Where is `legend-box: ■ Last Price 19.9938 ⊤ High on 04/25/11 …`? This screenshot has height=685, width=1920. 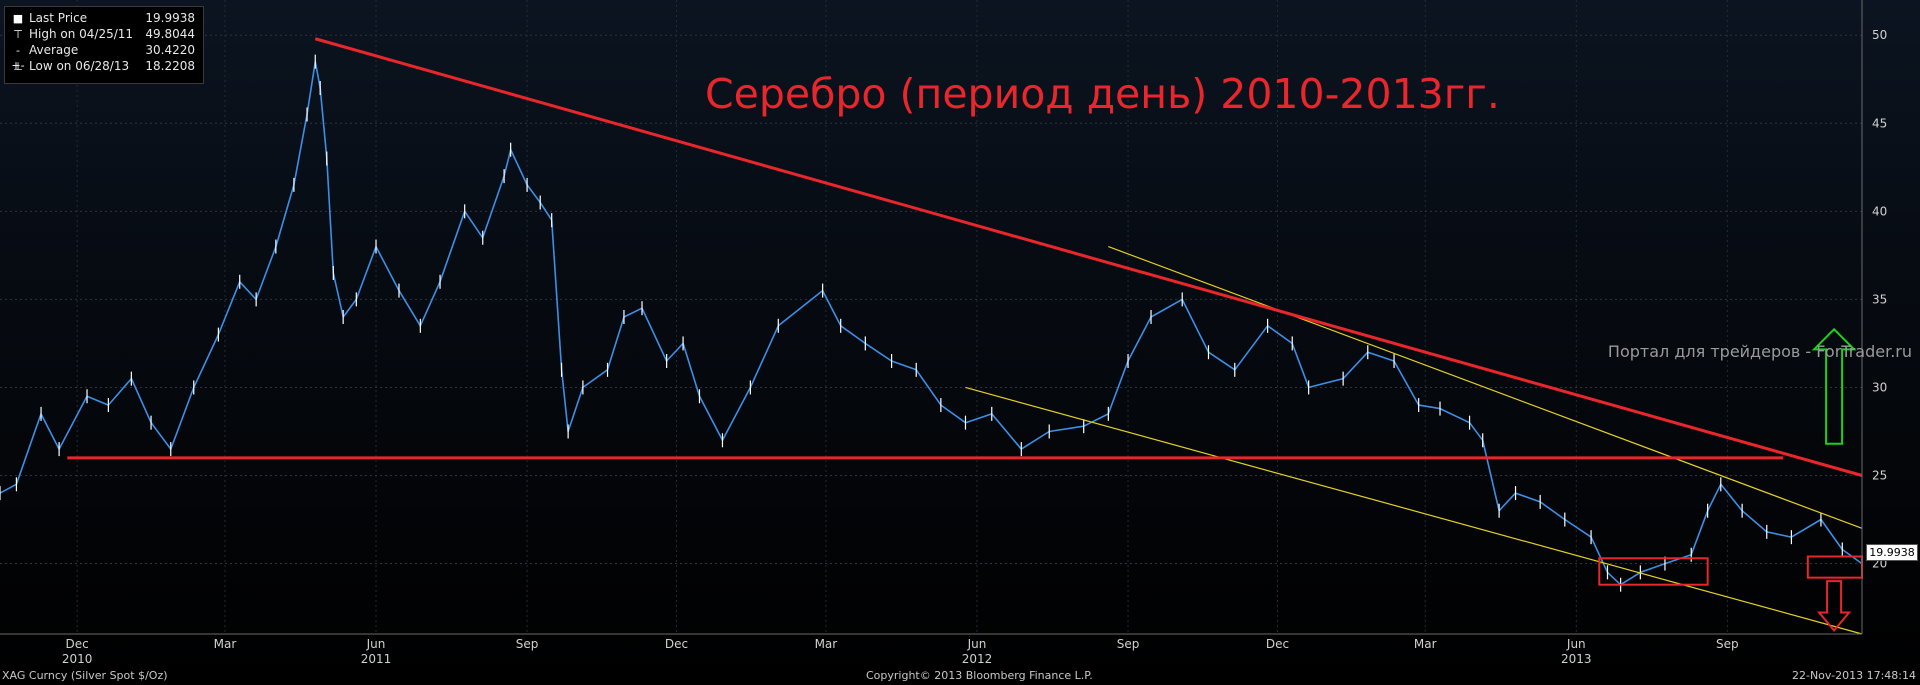 legend-box: ■ Last Price 19.9938 ⊤ High on 04/25/11 … is located at coordinates (104, 45).